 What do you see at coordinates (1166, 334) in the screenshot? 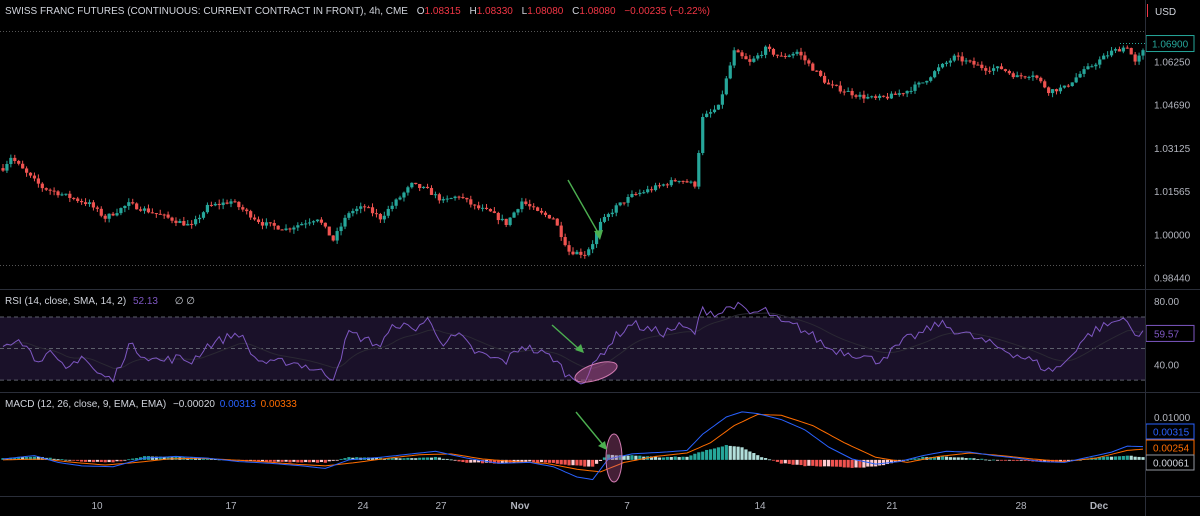
I see `rsi-value-label: 59.57` at bounding box center [1166, 334].